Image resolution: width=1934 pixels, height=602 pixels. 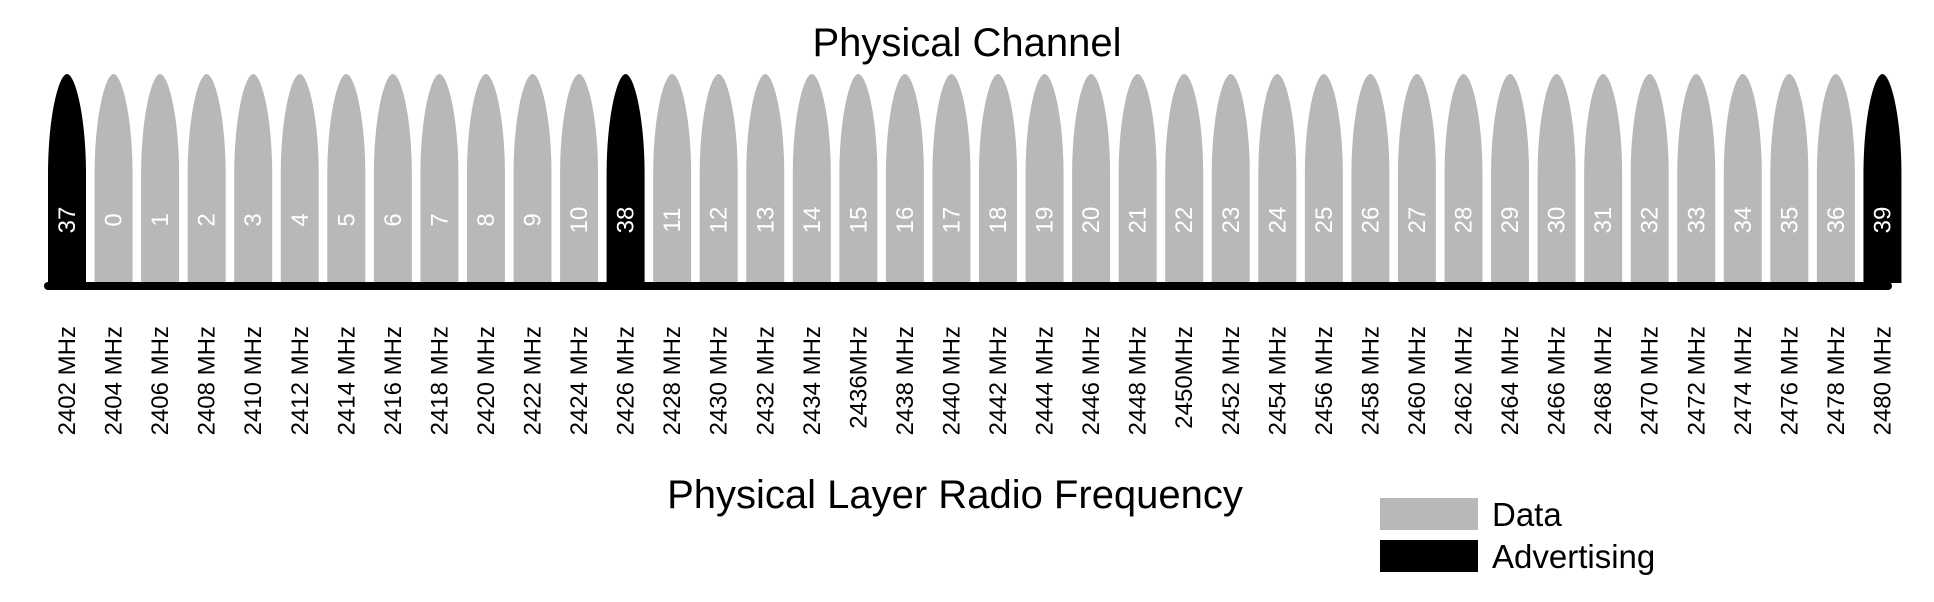 I want to click on axis-label: Physical Layer Radio Frequency, so click(x=955, y=495).